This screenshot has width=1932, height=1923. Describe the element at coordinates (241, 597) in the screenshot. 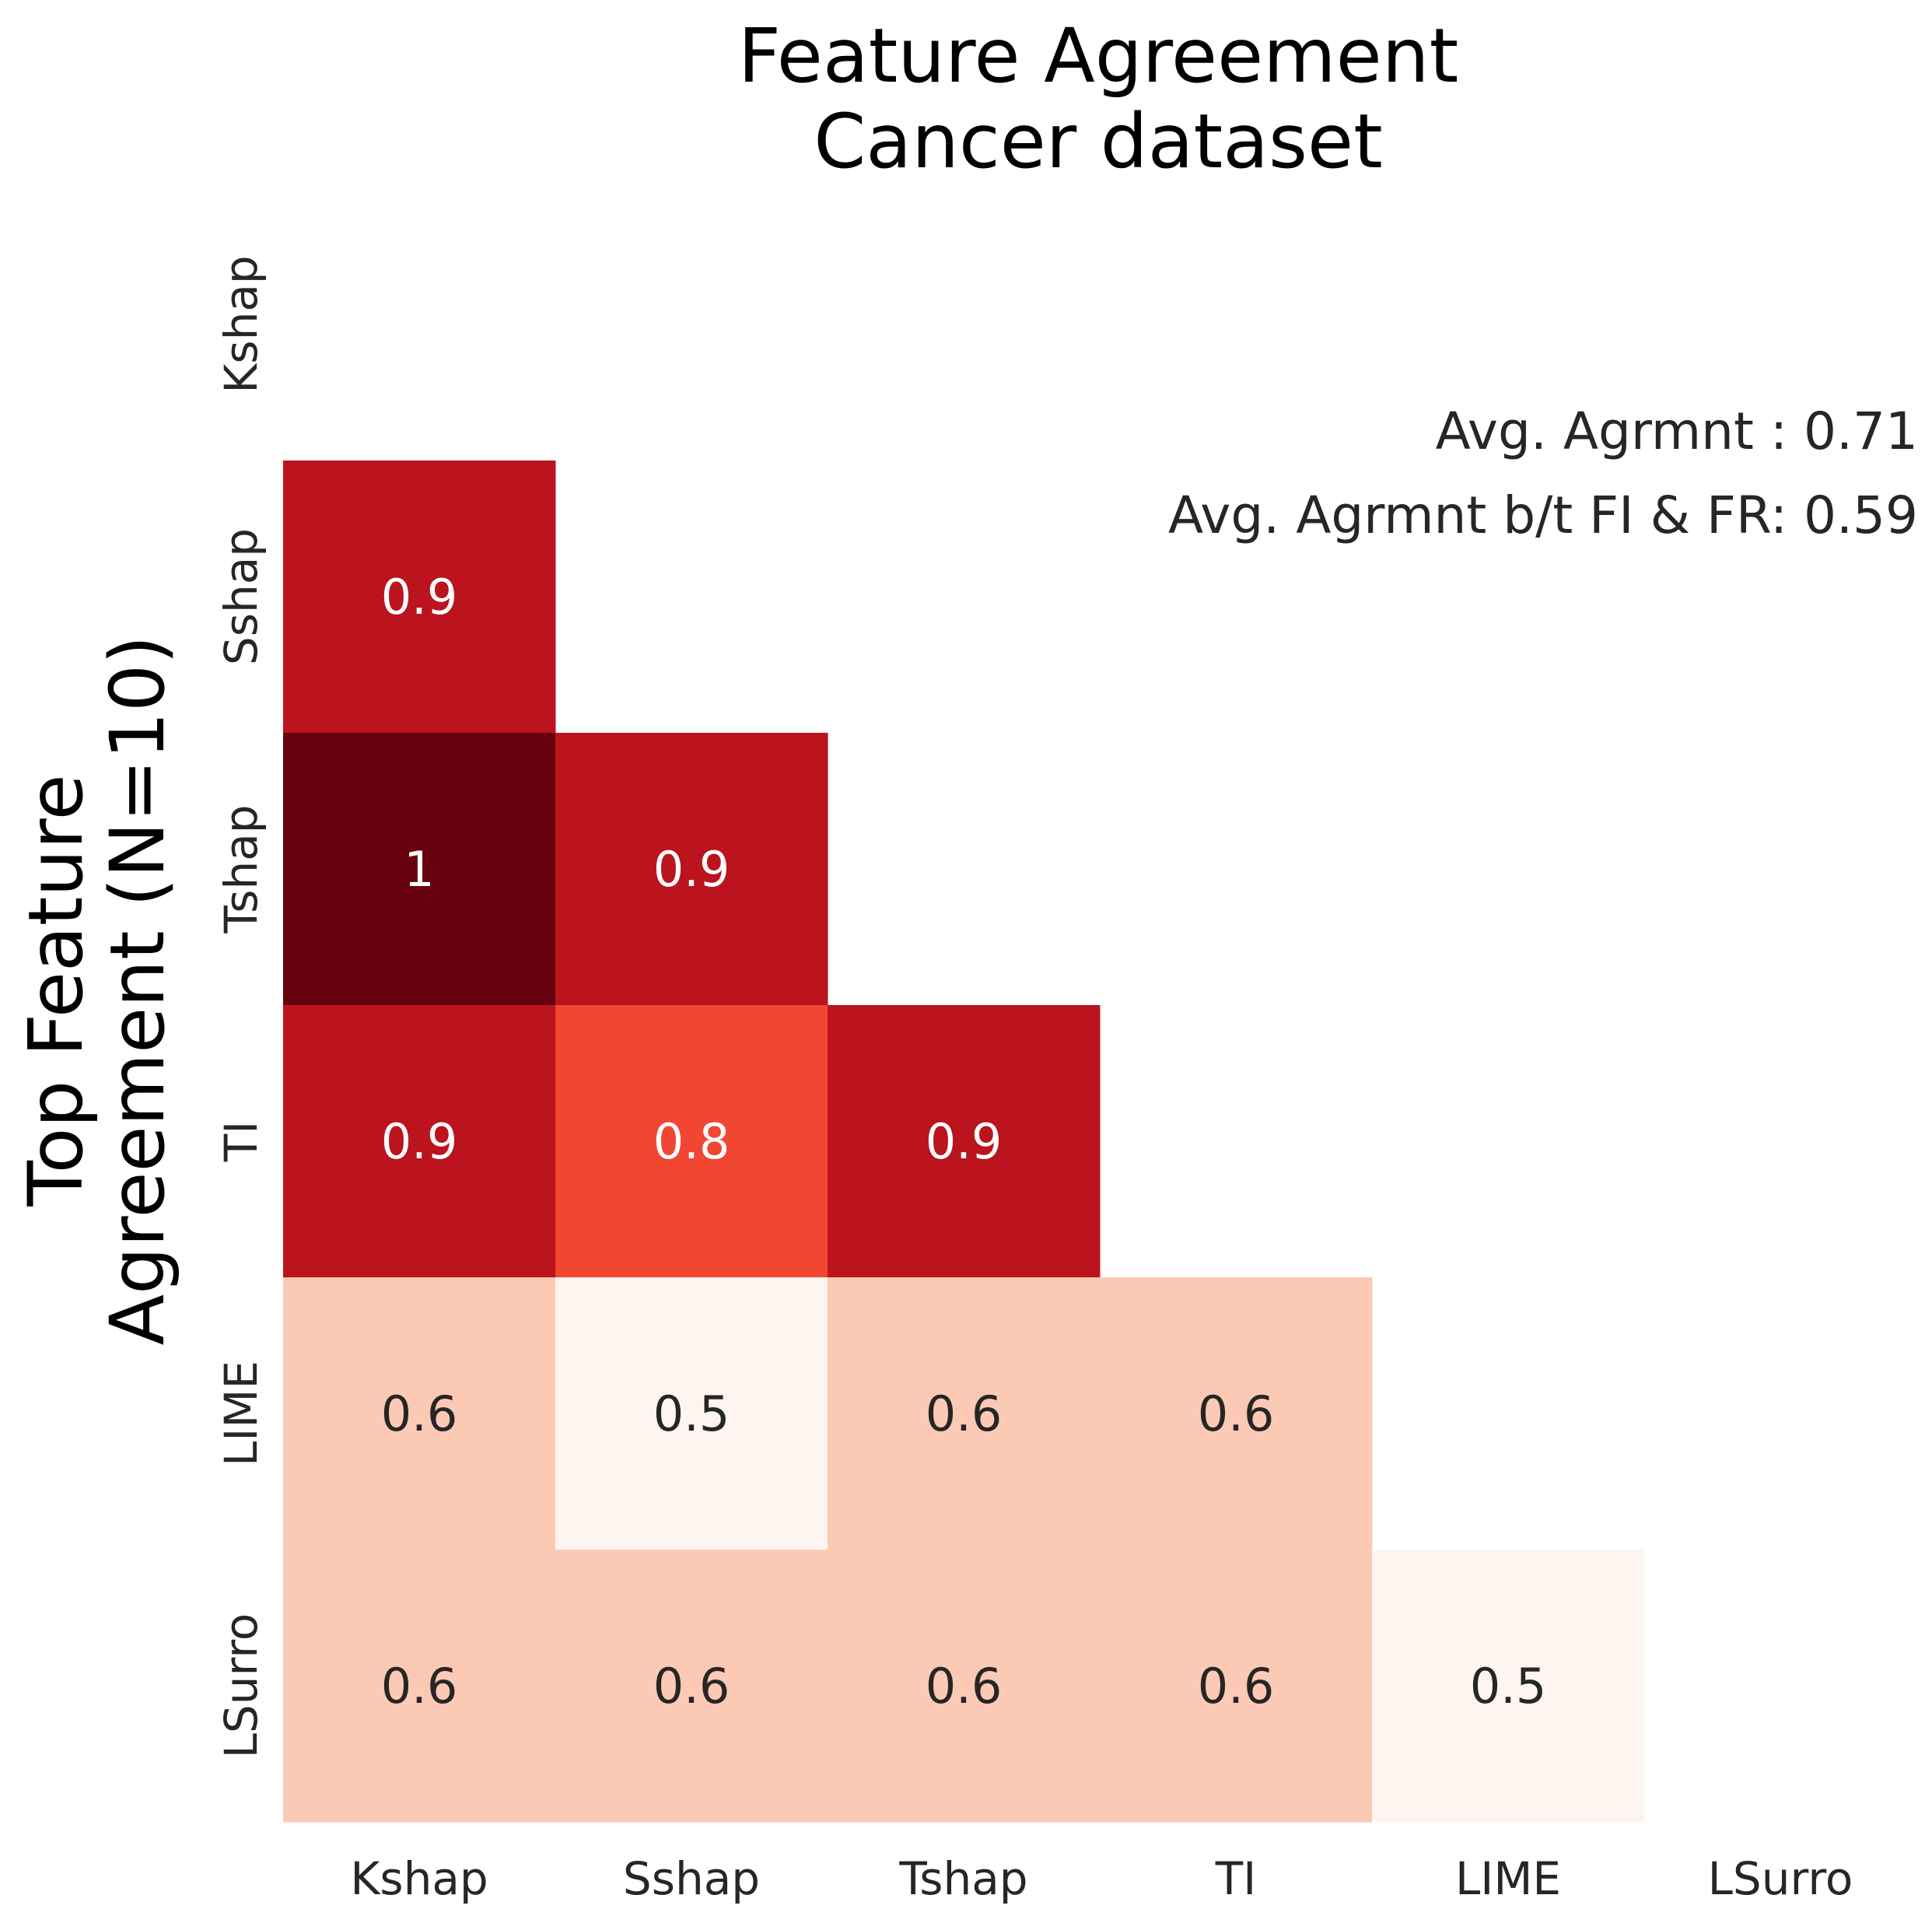

I see `y-tick-sshap: Sshap` at that location.